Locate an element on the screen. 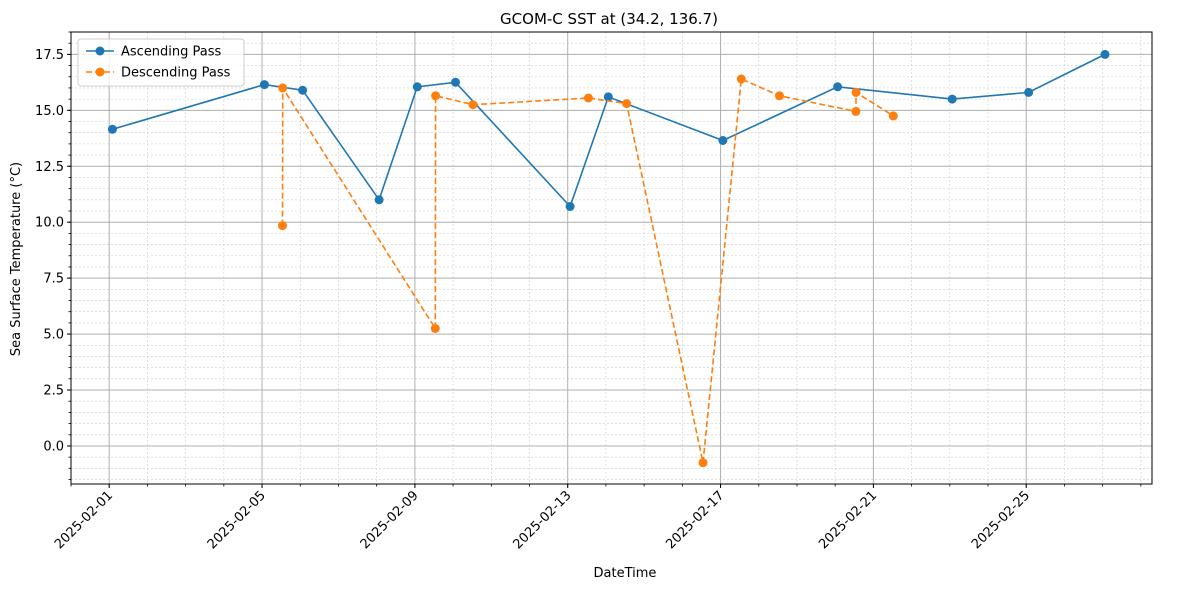 This screenshot has width=1189, height=590. x-tick-label: 2025-02-25 is located at coordinates (1001, 520).